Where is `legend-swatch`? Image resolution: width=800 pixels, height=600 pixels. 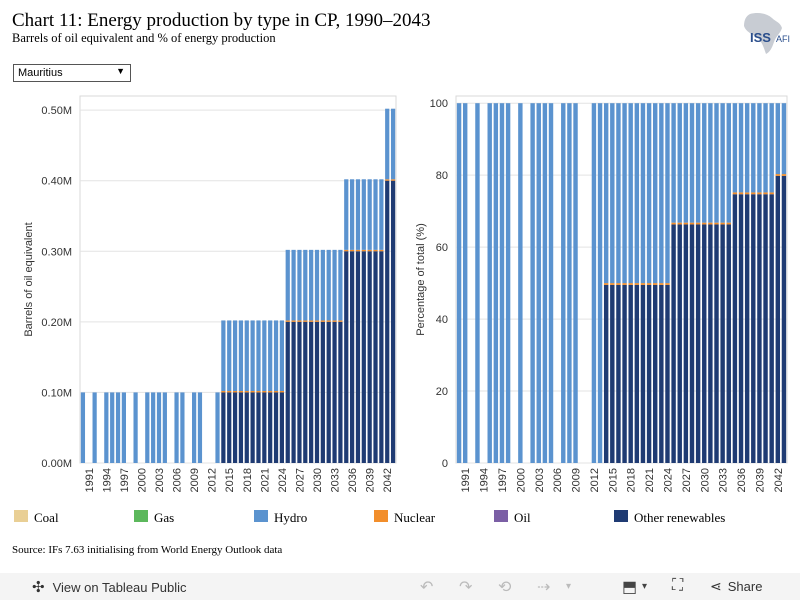
legend-swatch is located at coordinates (621, 516).